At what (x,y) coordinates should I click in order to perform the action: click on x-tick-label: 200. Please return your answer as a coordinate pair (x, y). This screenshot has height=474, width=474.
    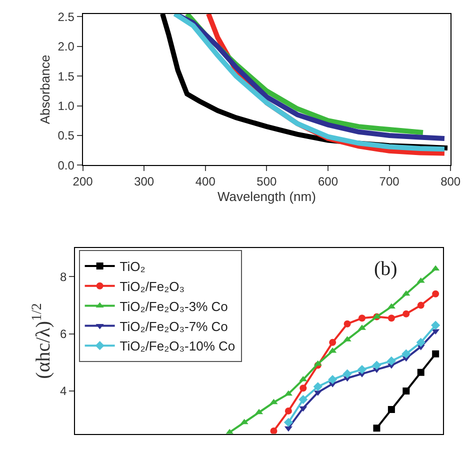
    Looking at the image, I should click on (83, 181).